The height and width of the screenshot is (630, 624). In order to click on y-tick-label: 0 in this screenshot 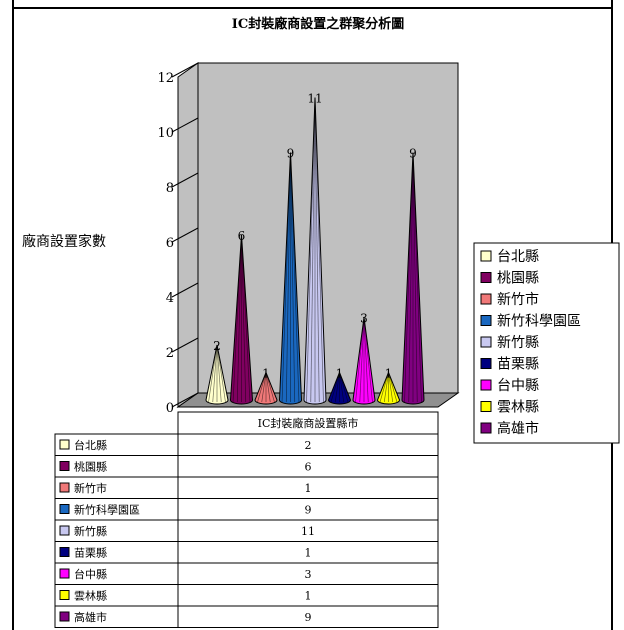, I will do `click(170, 408)`.